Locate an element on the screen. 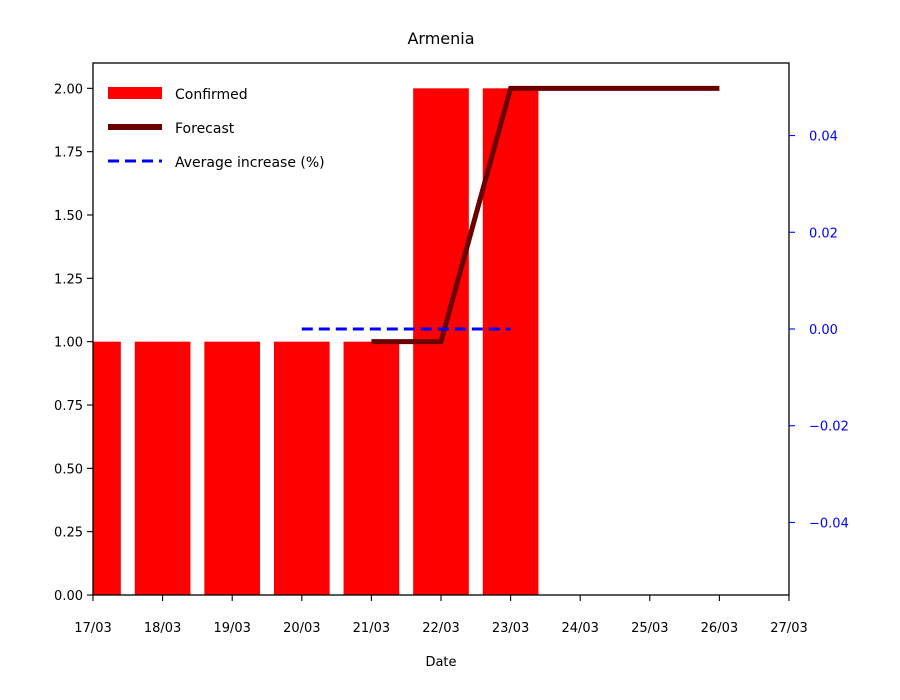 The image size is (900, 700). y-axis-left: 0.00 0.25 0.50 0.75 1.00 1.25 1.50 1.75 2.00 is located at coordinates (73, 343).